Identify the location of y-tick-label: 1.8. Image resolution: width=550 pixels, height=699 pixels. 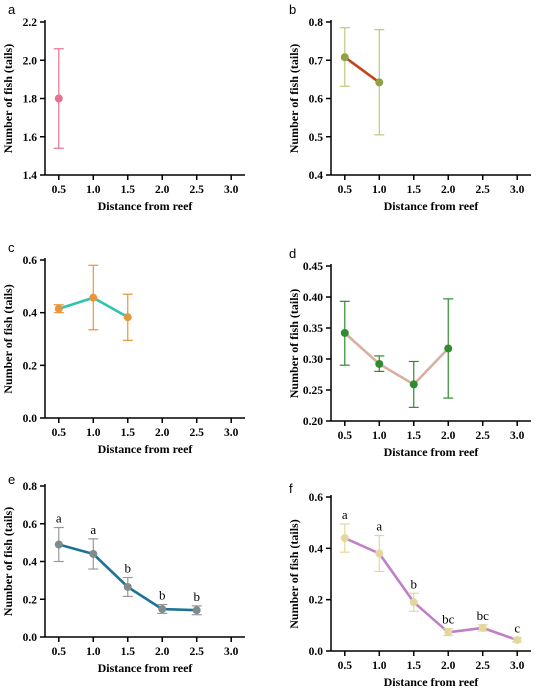
(30, 100).